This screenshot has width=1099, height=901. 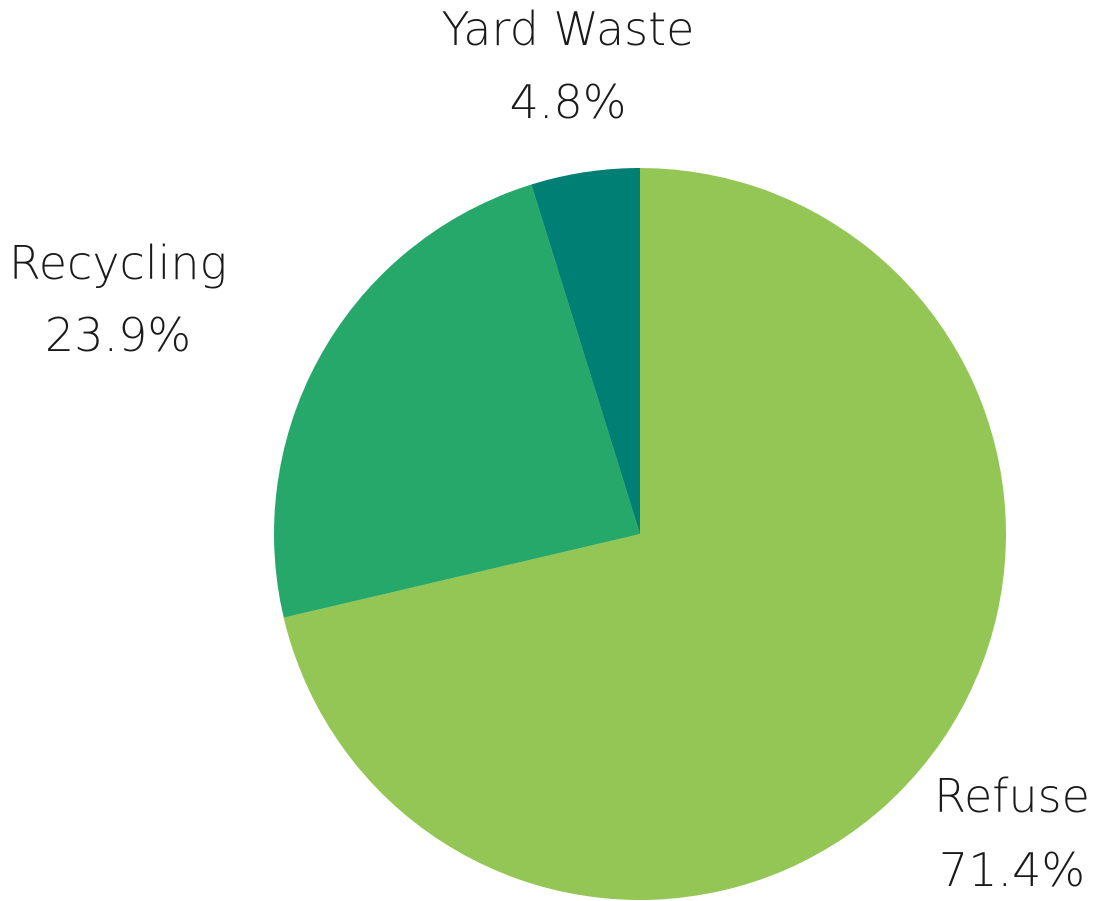 What do you see at coordinates (1012, 796) in the screenshot?
I see `slice-name-label-refuse: Refuse` at bounding box center [1012, 796].